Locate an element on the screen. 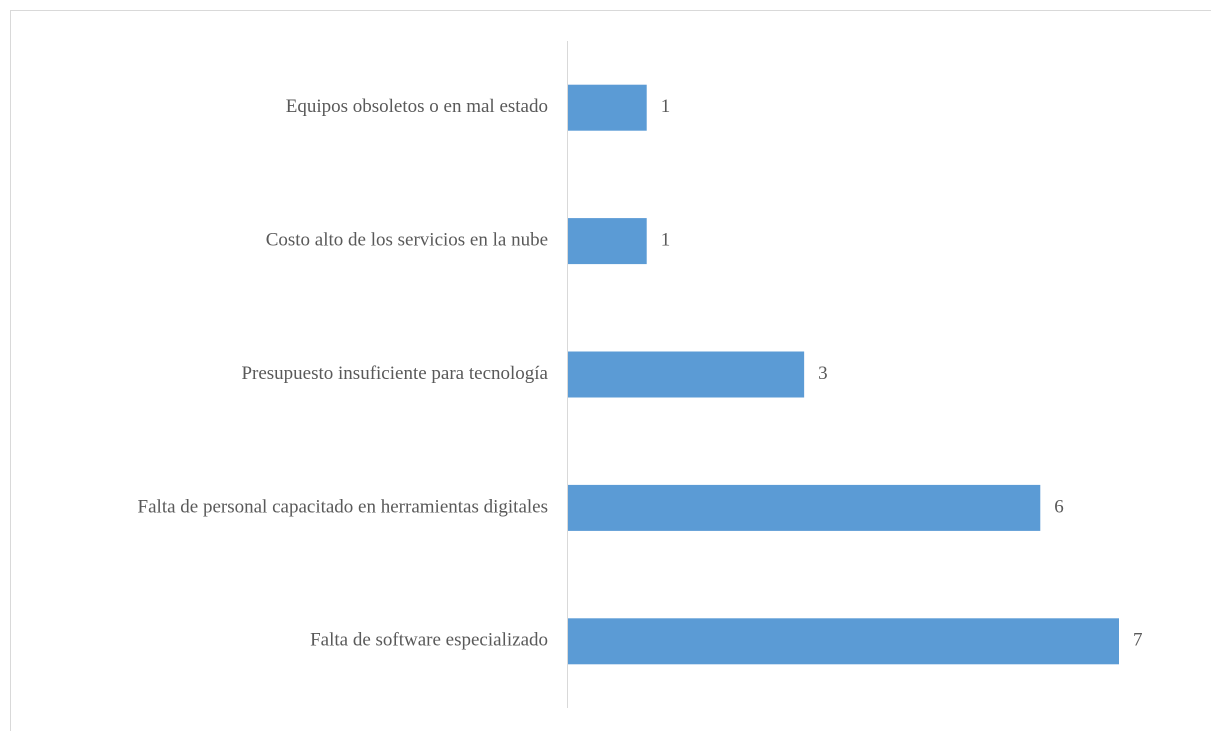 The height and width of the screenshot is (731, 1211). y-tick-label: Costo alto de los servicios en la nube is located at coordinates (407, 239).